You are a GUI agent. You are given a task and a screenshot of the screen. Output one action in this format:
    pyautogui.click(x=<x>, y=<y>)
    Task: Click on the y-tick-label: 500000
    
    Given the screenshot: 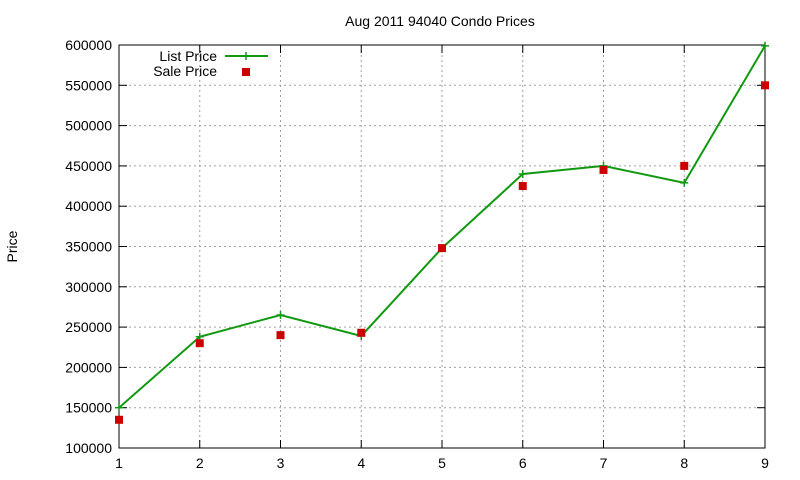 What is the action you would take?
    pyautogui.click(x=88, y=126)
    